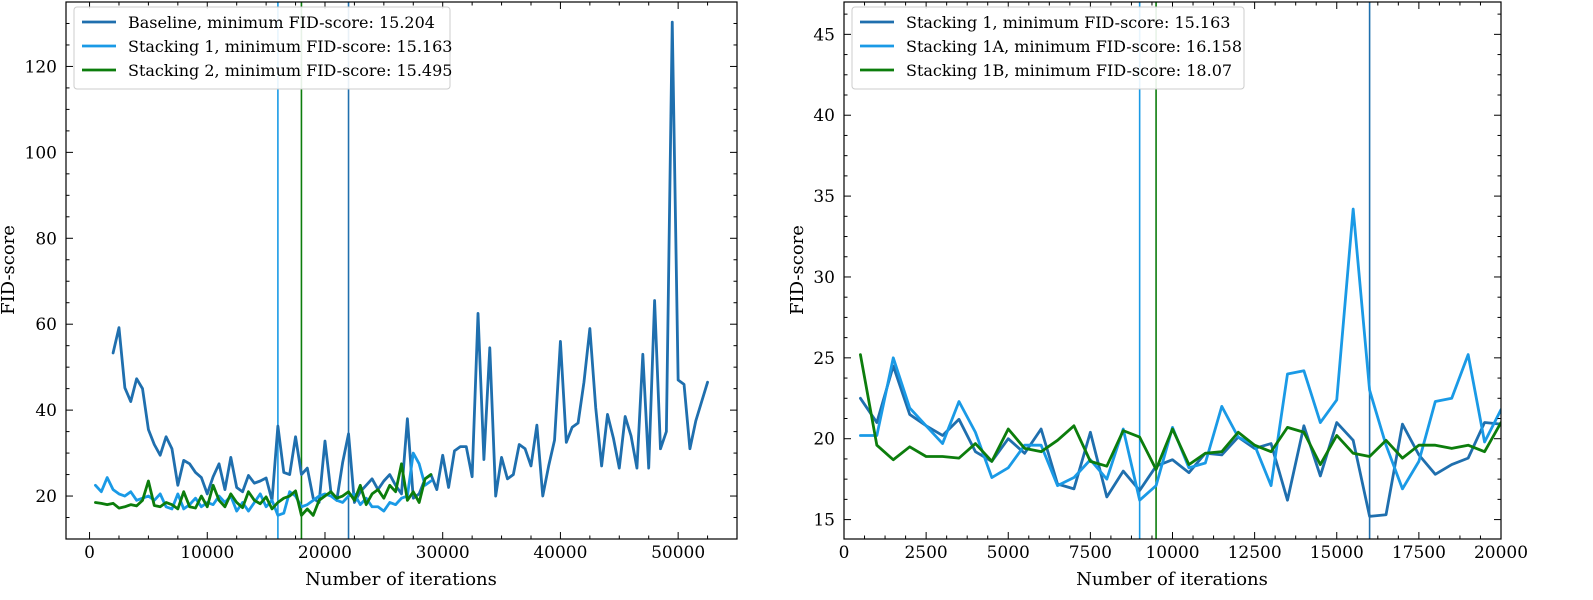 This screenshot has height=600, width=1593. Describe the element at coordinates (1069, 70) in the screenshot. I see `right-legend-label-3: Stacking 1B, minimum FID-score: 18.07` at that location.